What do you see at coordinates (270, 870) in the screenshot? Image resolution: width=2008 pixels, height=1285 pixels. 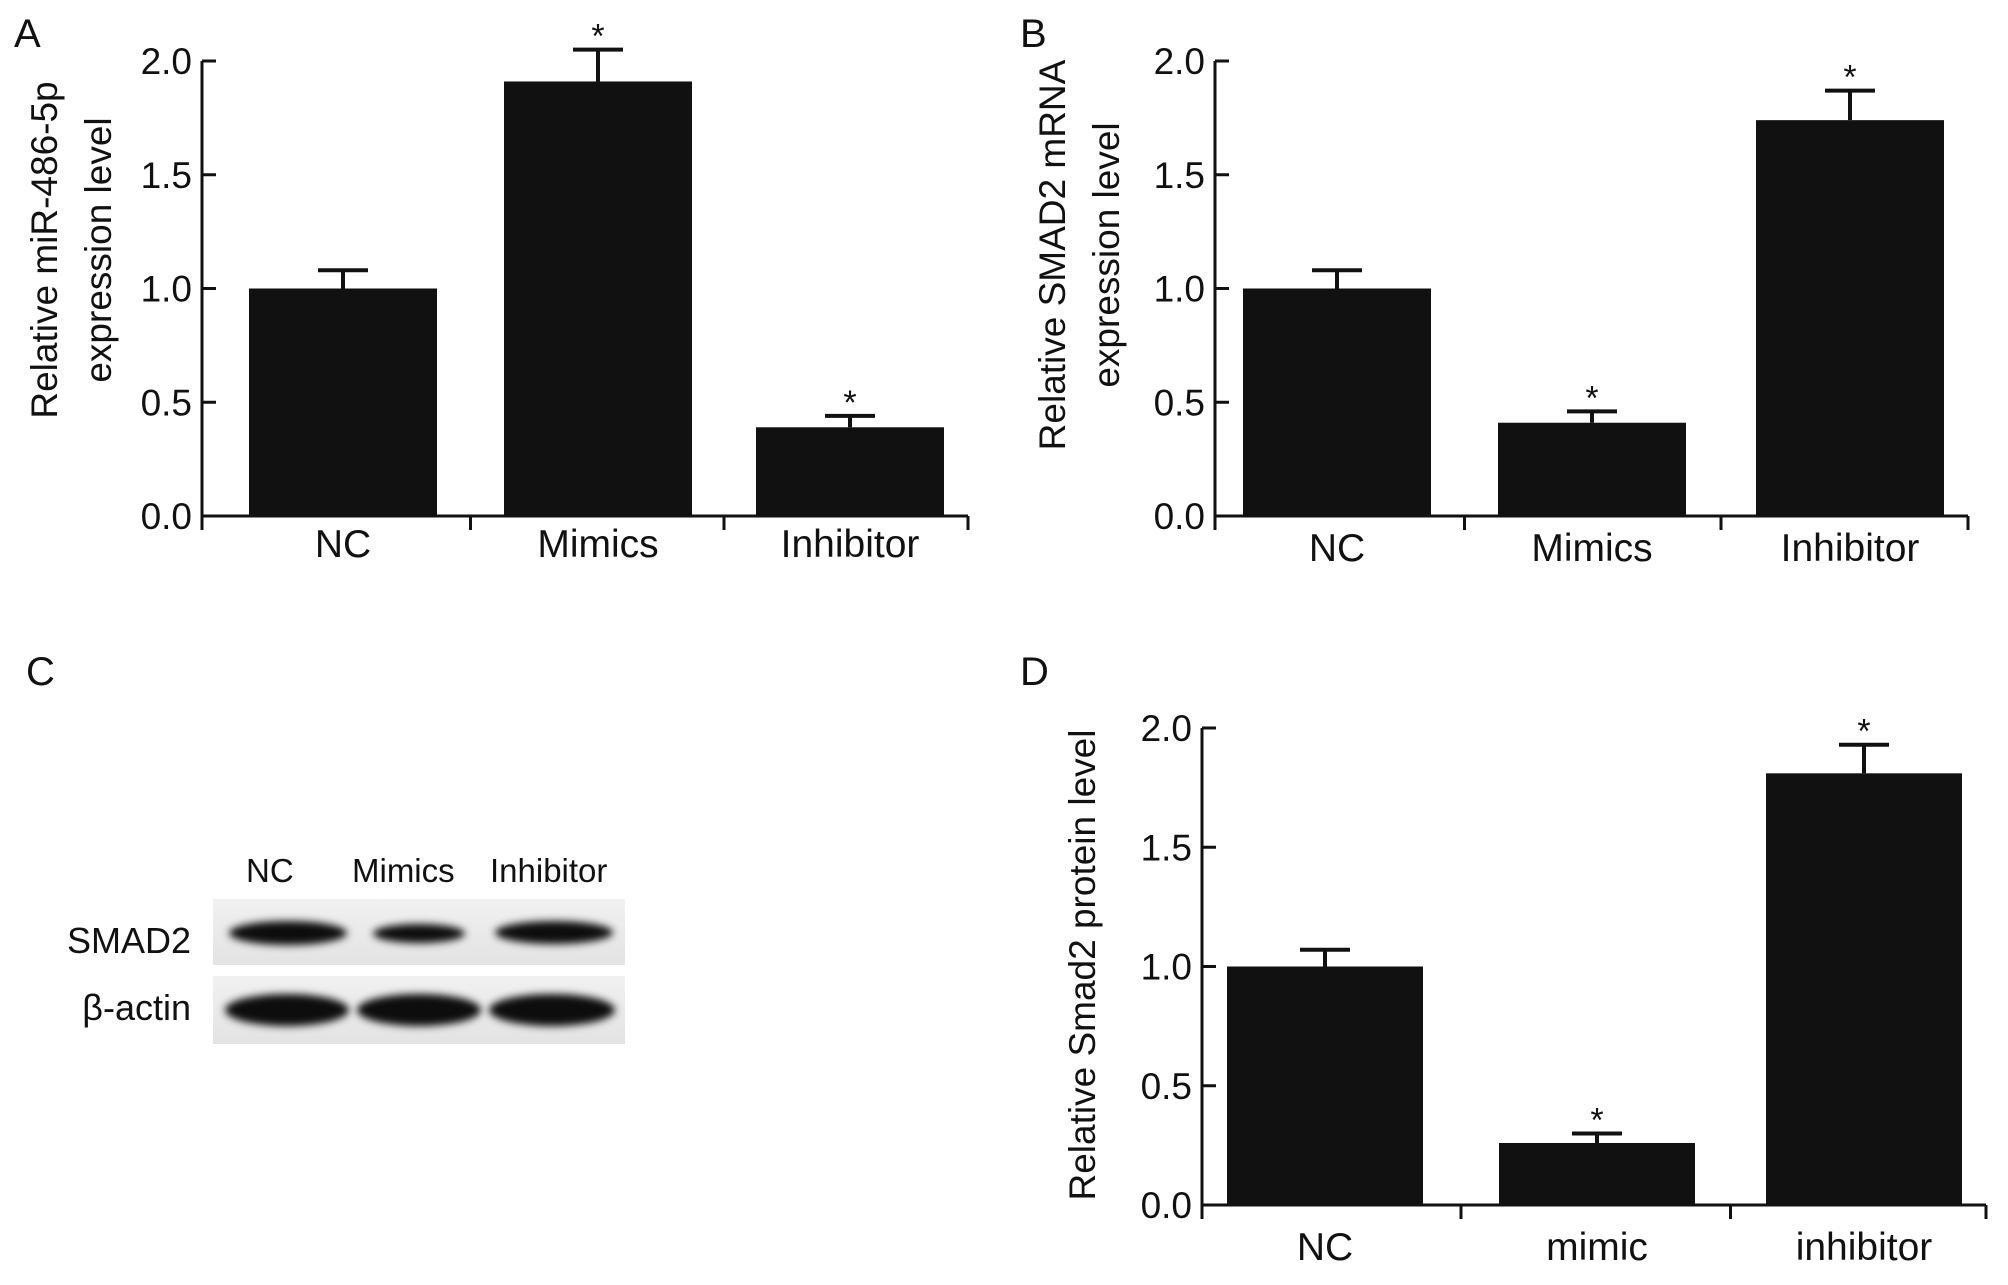 I see `blot-lane-label-nc: NC` at bounding box center [270, 870].